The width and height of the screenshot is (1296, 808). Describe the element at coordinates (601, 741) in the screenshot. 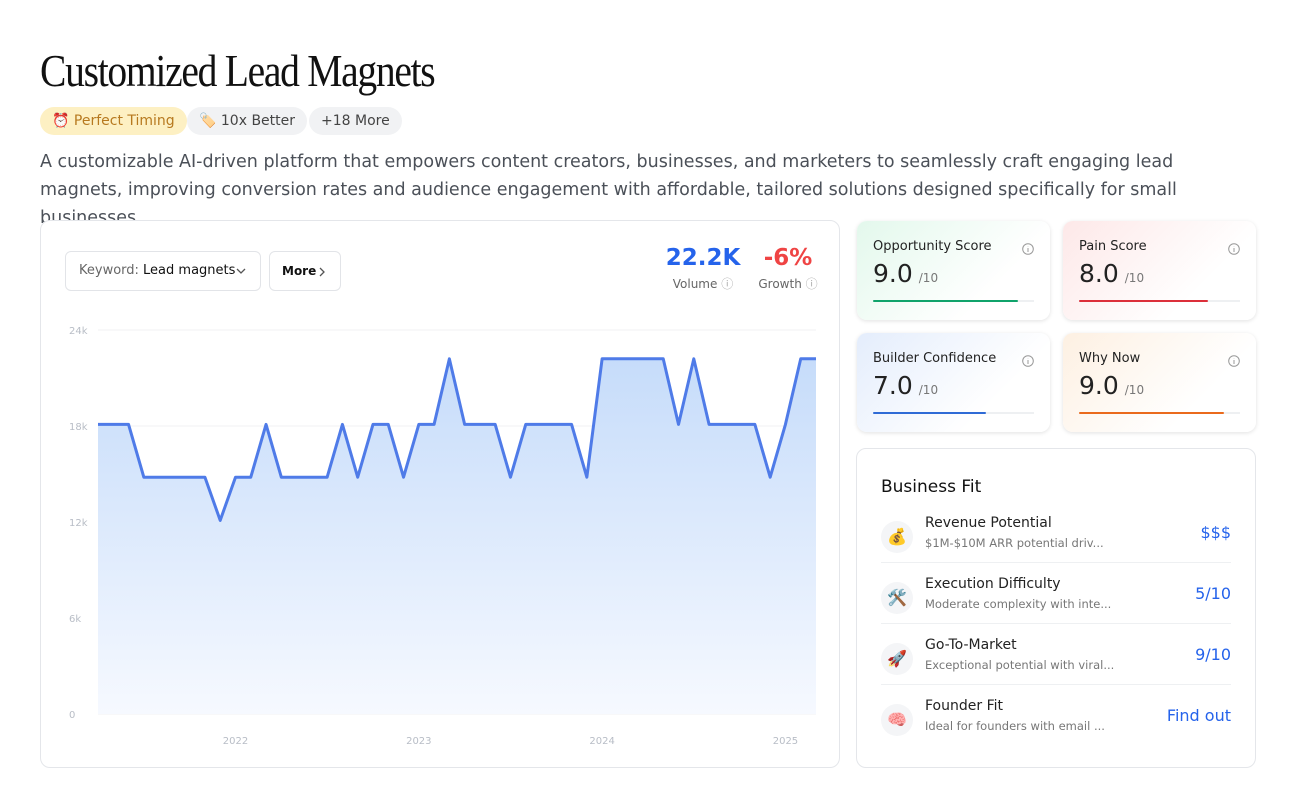

I see `x-tick-label: 2024` at that location.